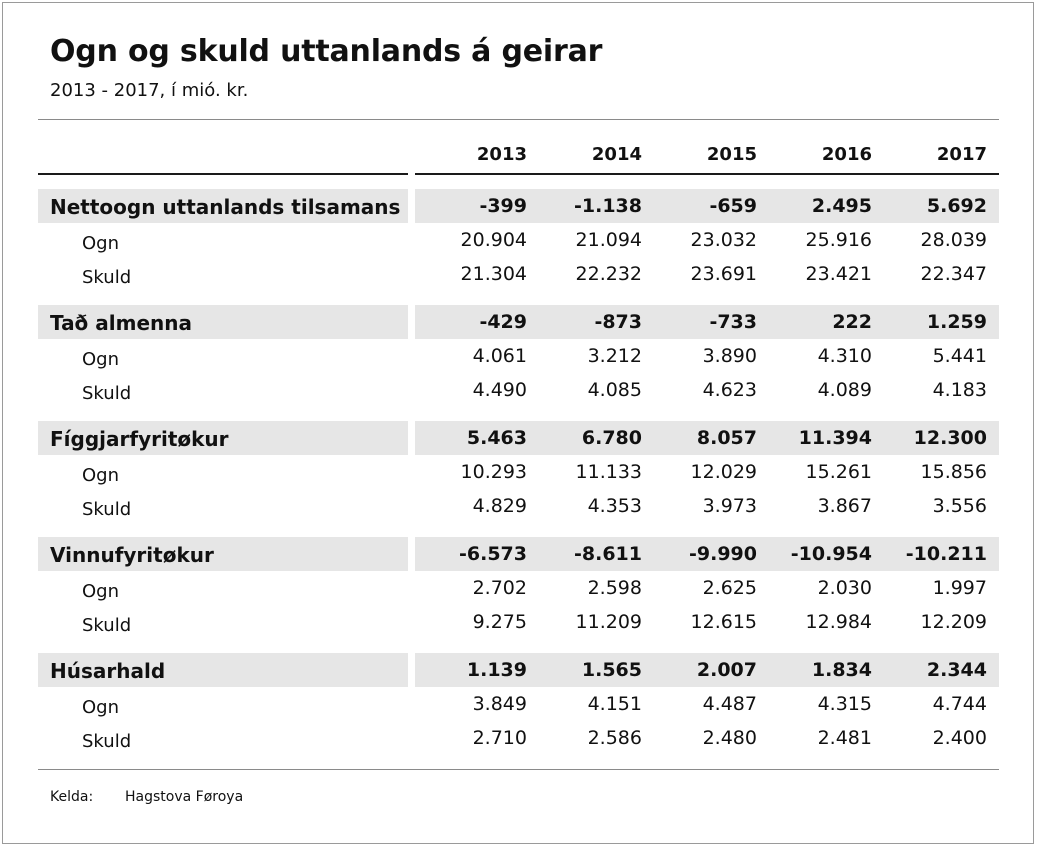 This screenshot has width=1038, height=848. Describe the element at coordinates (518, 119) in the screenshot. I see `top-divider` at that location.